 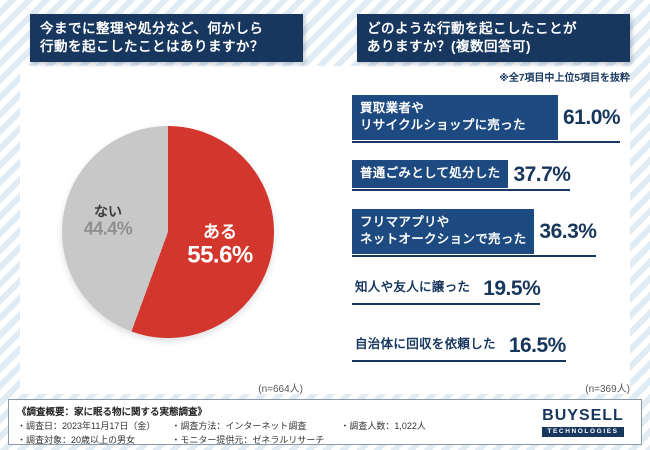 I want to click on bar-category-label: フリマアプリや ネットオークションで売った, so click(x=443, y=230).